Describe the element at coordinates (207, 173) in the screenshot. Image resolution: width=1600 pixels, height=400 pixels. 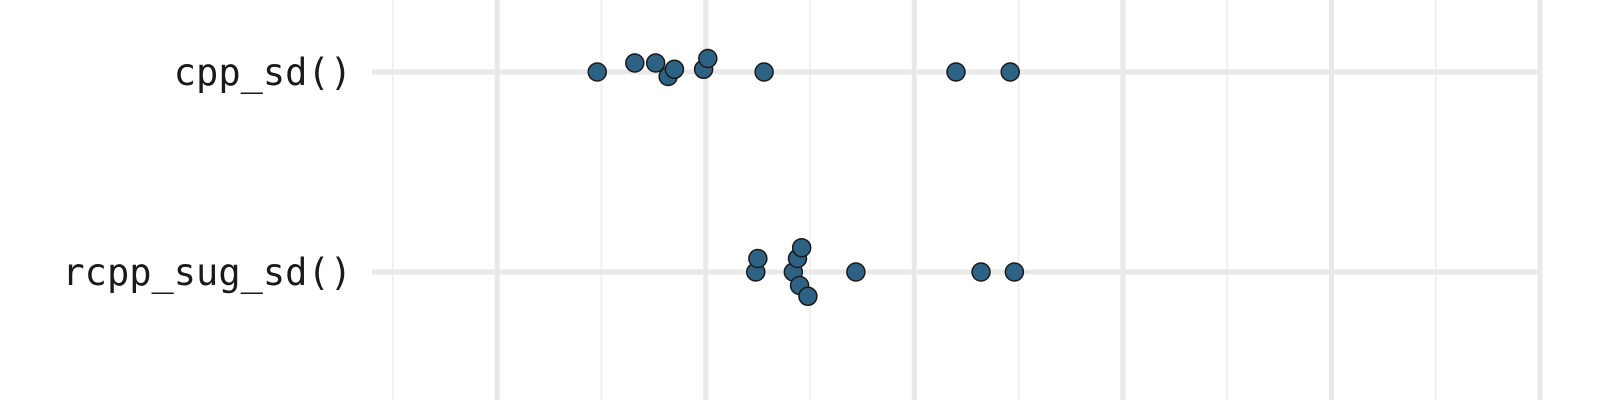
I see `category-labels: cpp_sd() rcpp_sug_sd()` at that location.